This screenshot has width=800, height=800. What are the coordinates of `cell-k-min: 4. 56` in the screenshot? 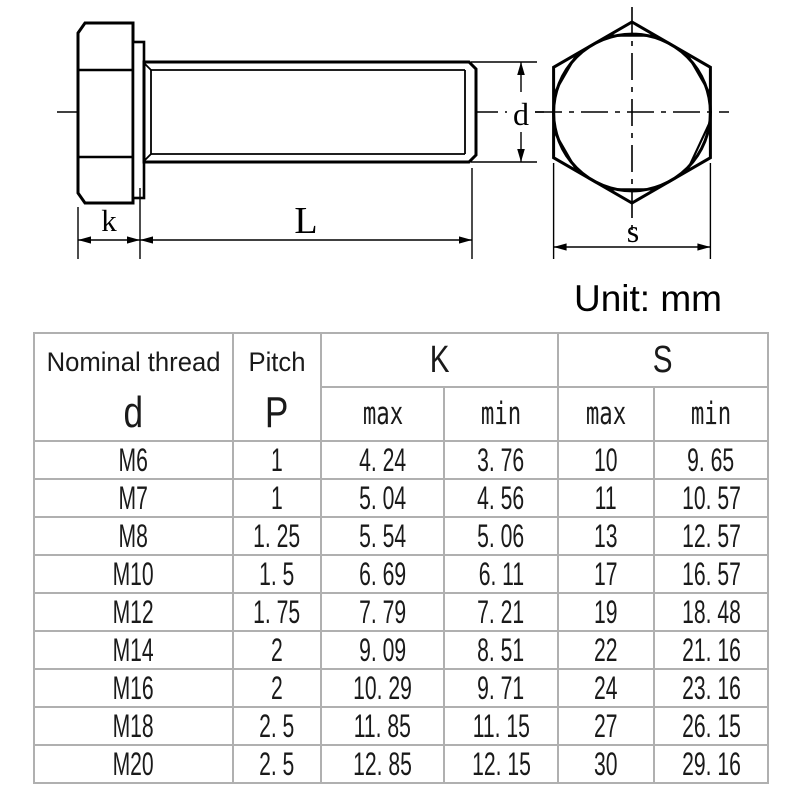 It's located at (501, 498).